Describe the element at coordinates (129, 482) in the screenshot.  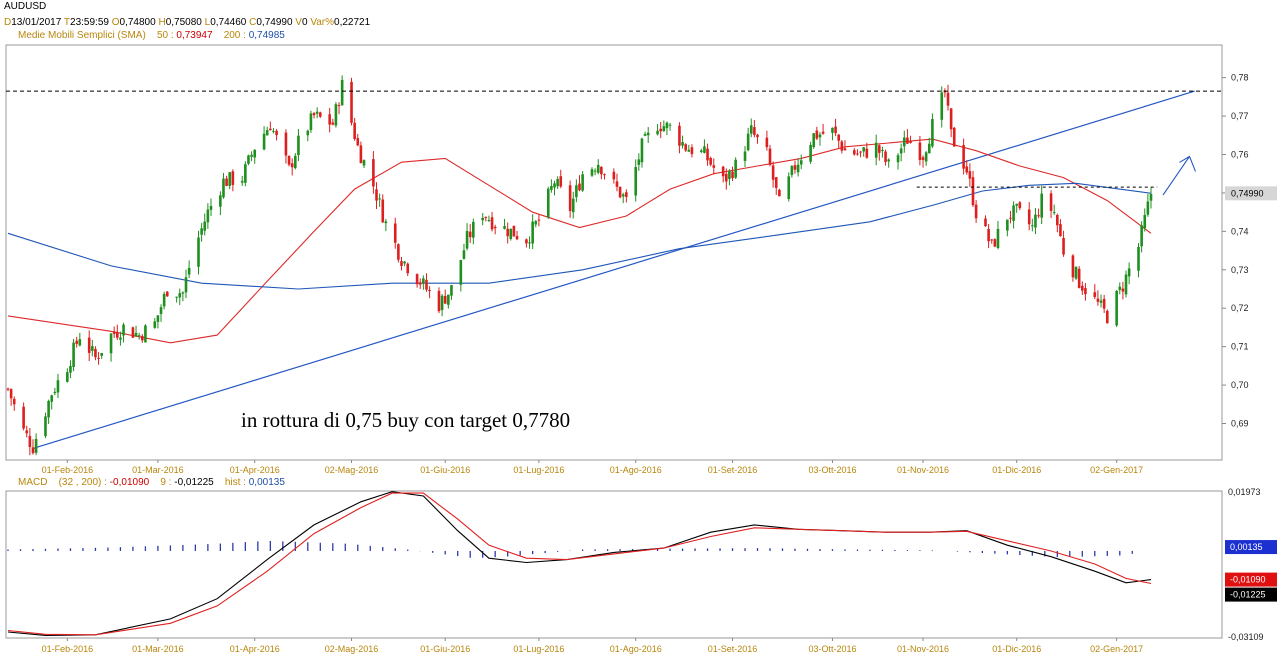
I see `macd-value: -0,01090` at that location.